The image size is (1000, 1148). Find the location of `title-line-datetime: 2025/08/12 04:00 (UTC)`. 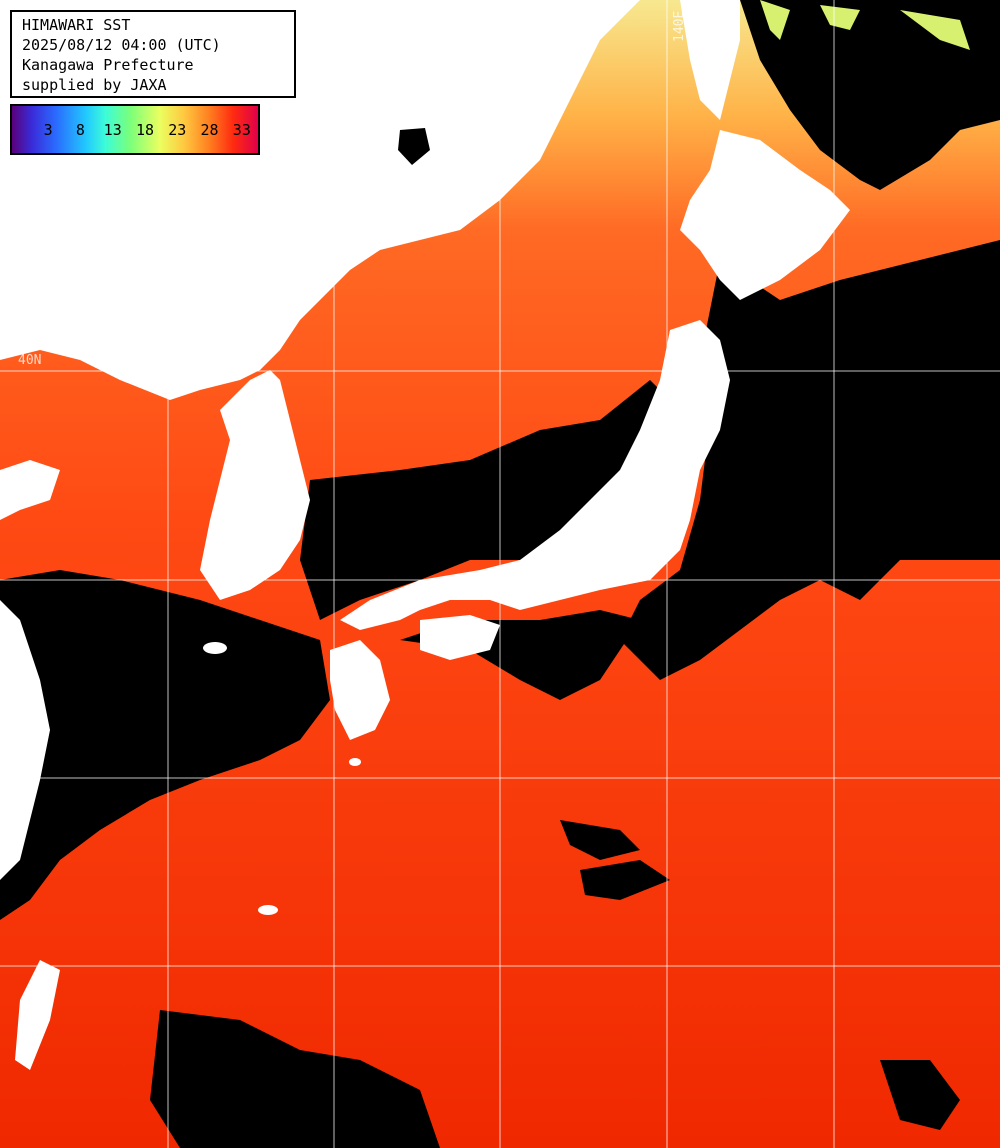

title-line-datetime: 2025/08/12 04:00 (UTC) is located at coordinates (121, 45).